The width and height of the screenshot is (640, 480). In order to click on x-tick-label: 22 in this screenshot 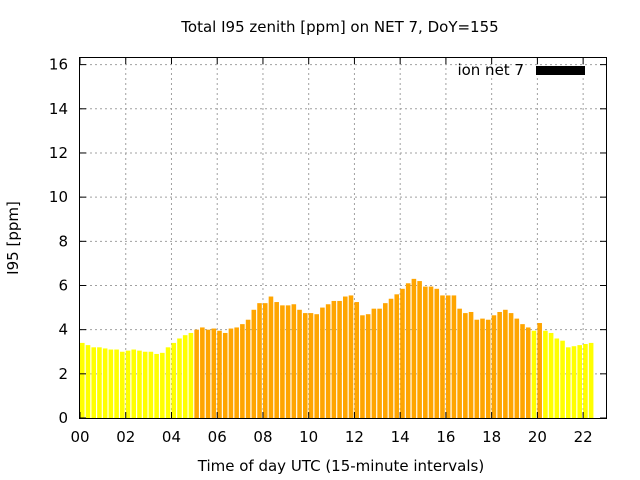, I will do `click(583, 437)`.